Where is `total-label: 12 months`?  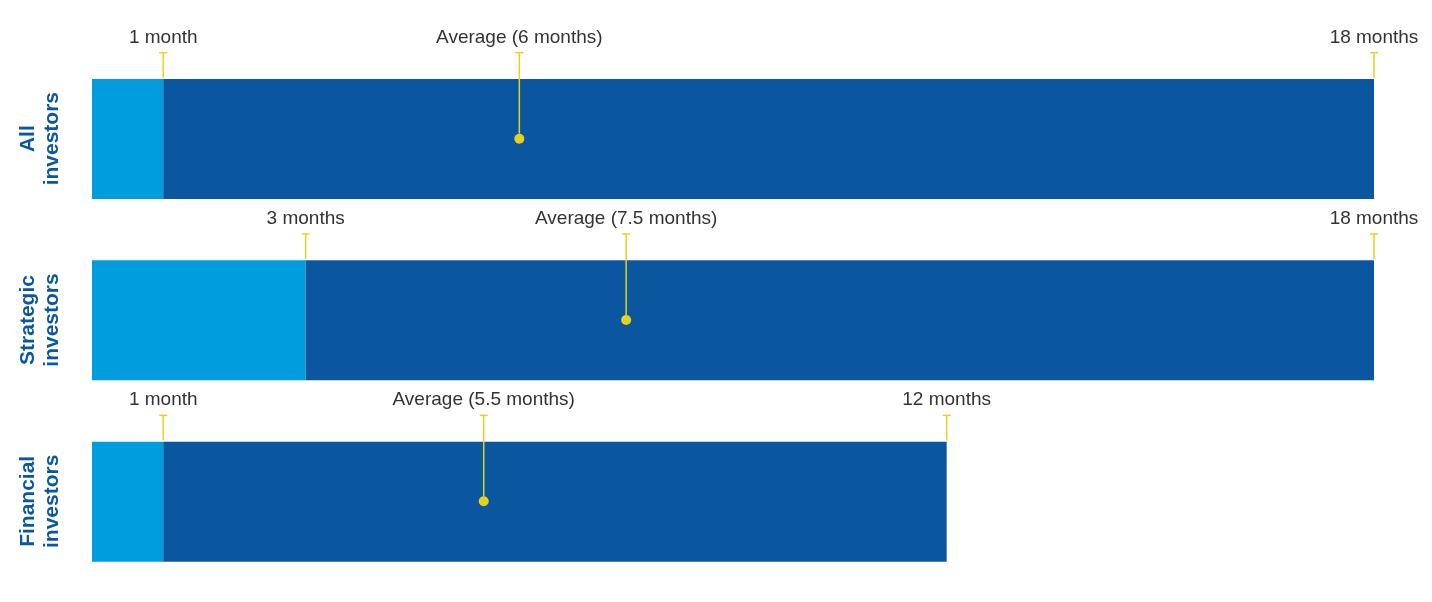 total-label: 12 months is located at coordinates (947, 399).